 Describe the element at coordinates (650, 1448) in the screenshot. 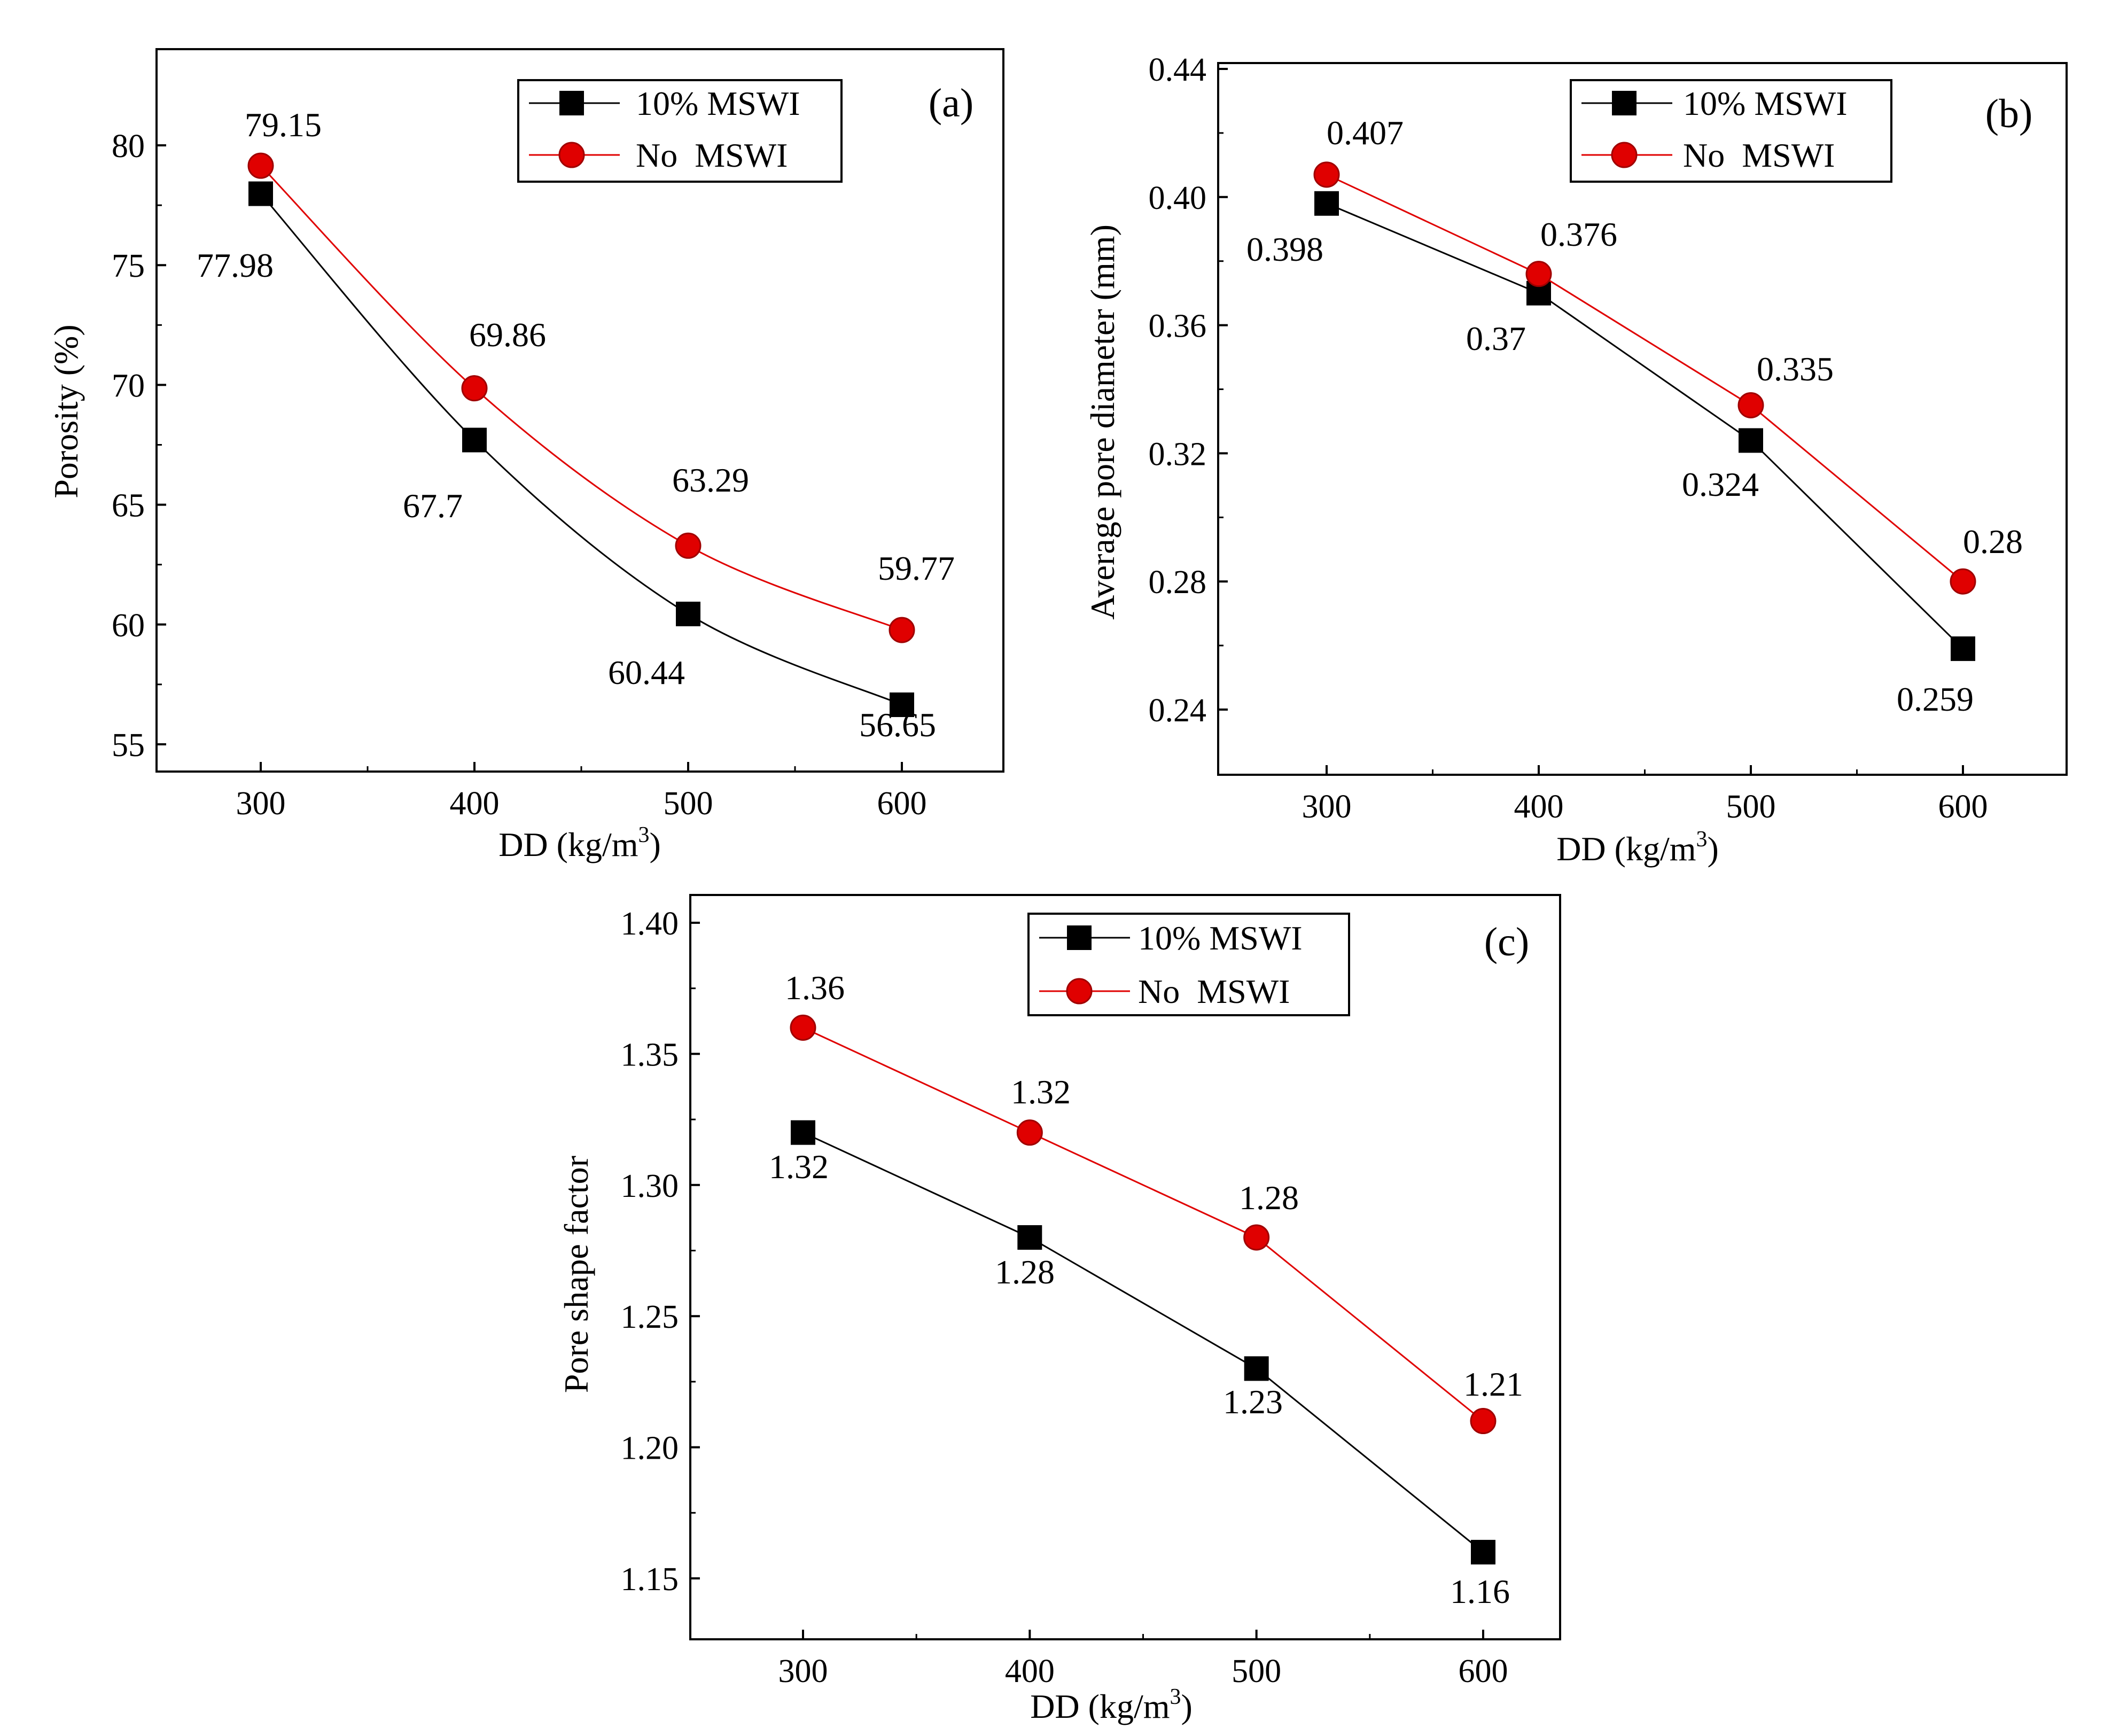

I see `y-tick-label: 1.20` at that location.